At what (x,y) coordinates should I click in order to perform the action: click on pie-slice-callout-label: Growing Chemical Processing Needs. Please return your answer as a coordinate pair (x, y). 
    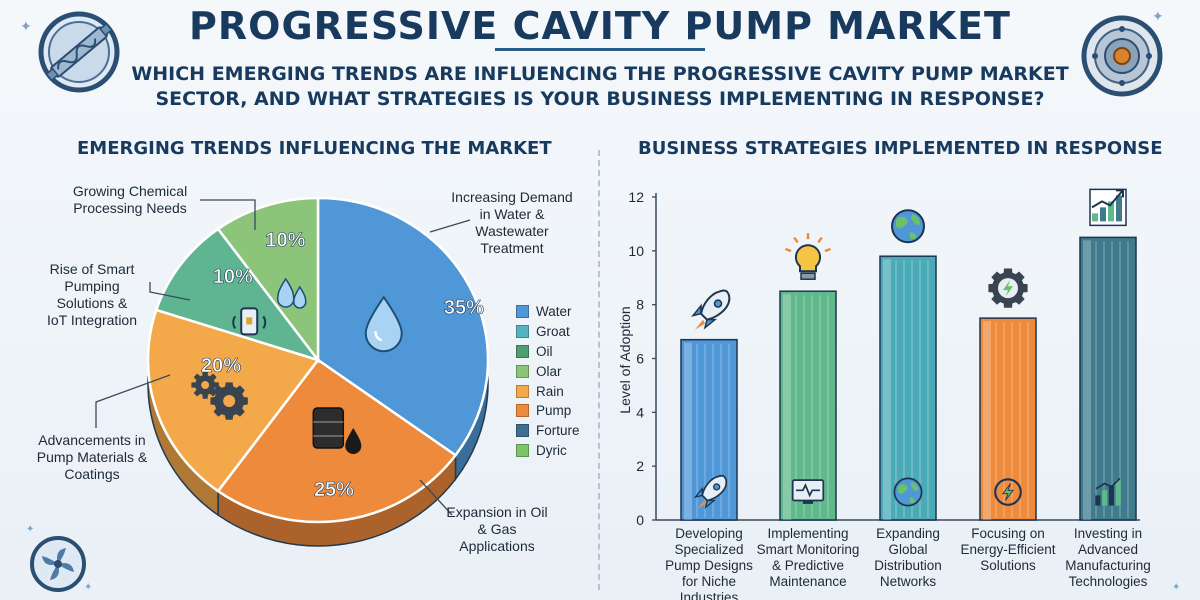
    Looking at the image, I should click on (130, 199).